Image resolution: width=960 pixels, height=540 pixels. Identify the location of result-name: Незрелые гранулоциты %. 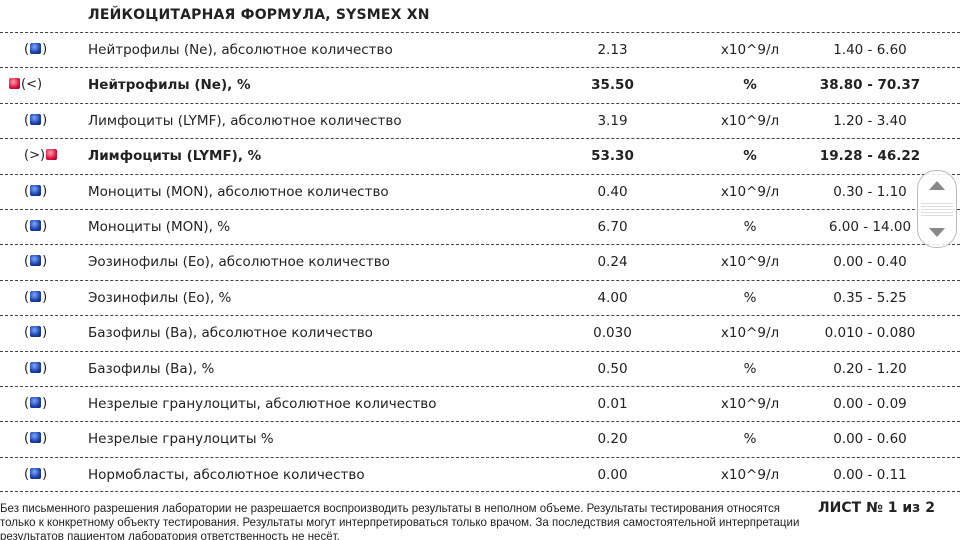
(181, 439).